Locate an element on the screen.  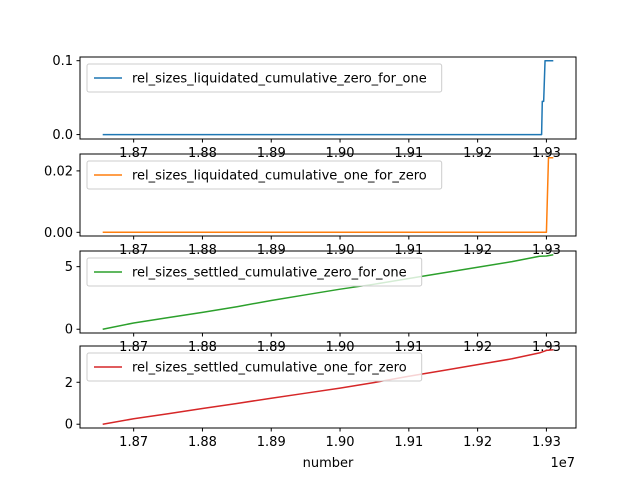
x-axis-offset-label: 1e7 is located at coordinates (562, 463).